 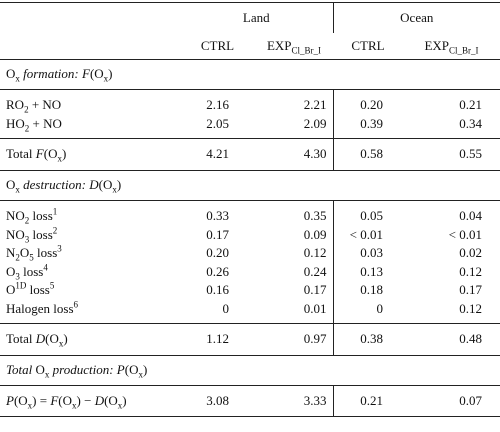 I want to click on text-segment: 4, so click(x=45, y=267).